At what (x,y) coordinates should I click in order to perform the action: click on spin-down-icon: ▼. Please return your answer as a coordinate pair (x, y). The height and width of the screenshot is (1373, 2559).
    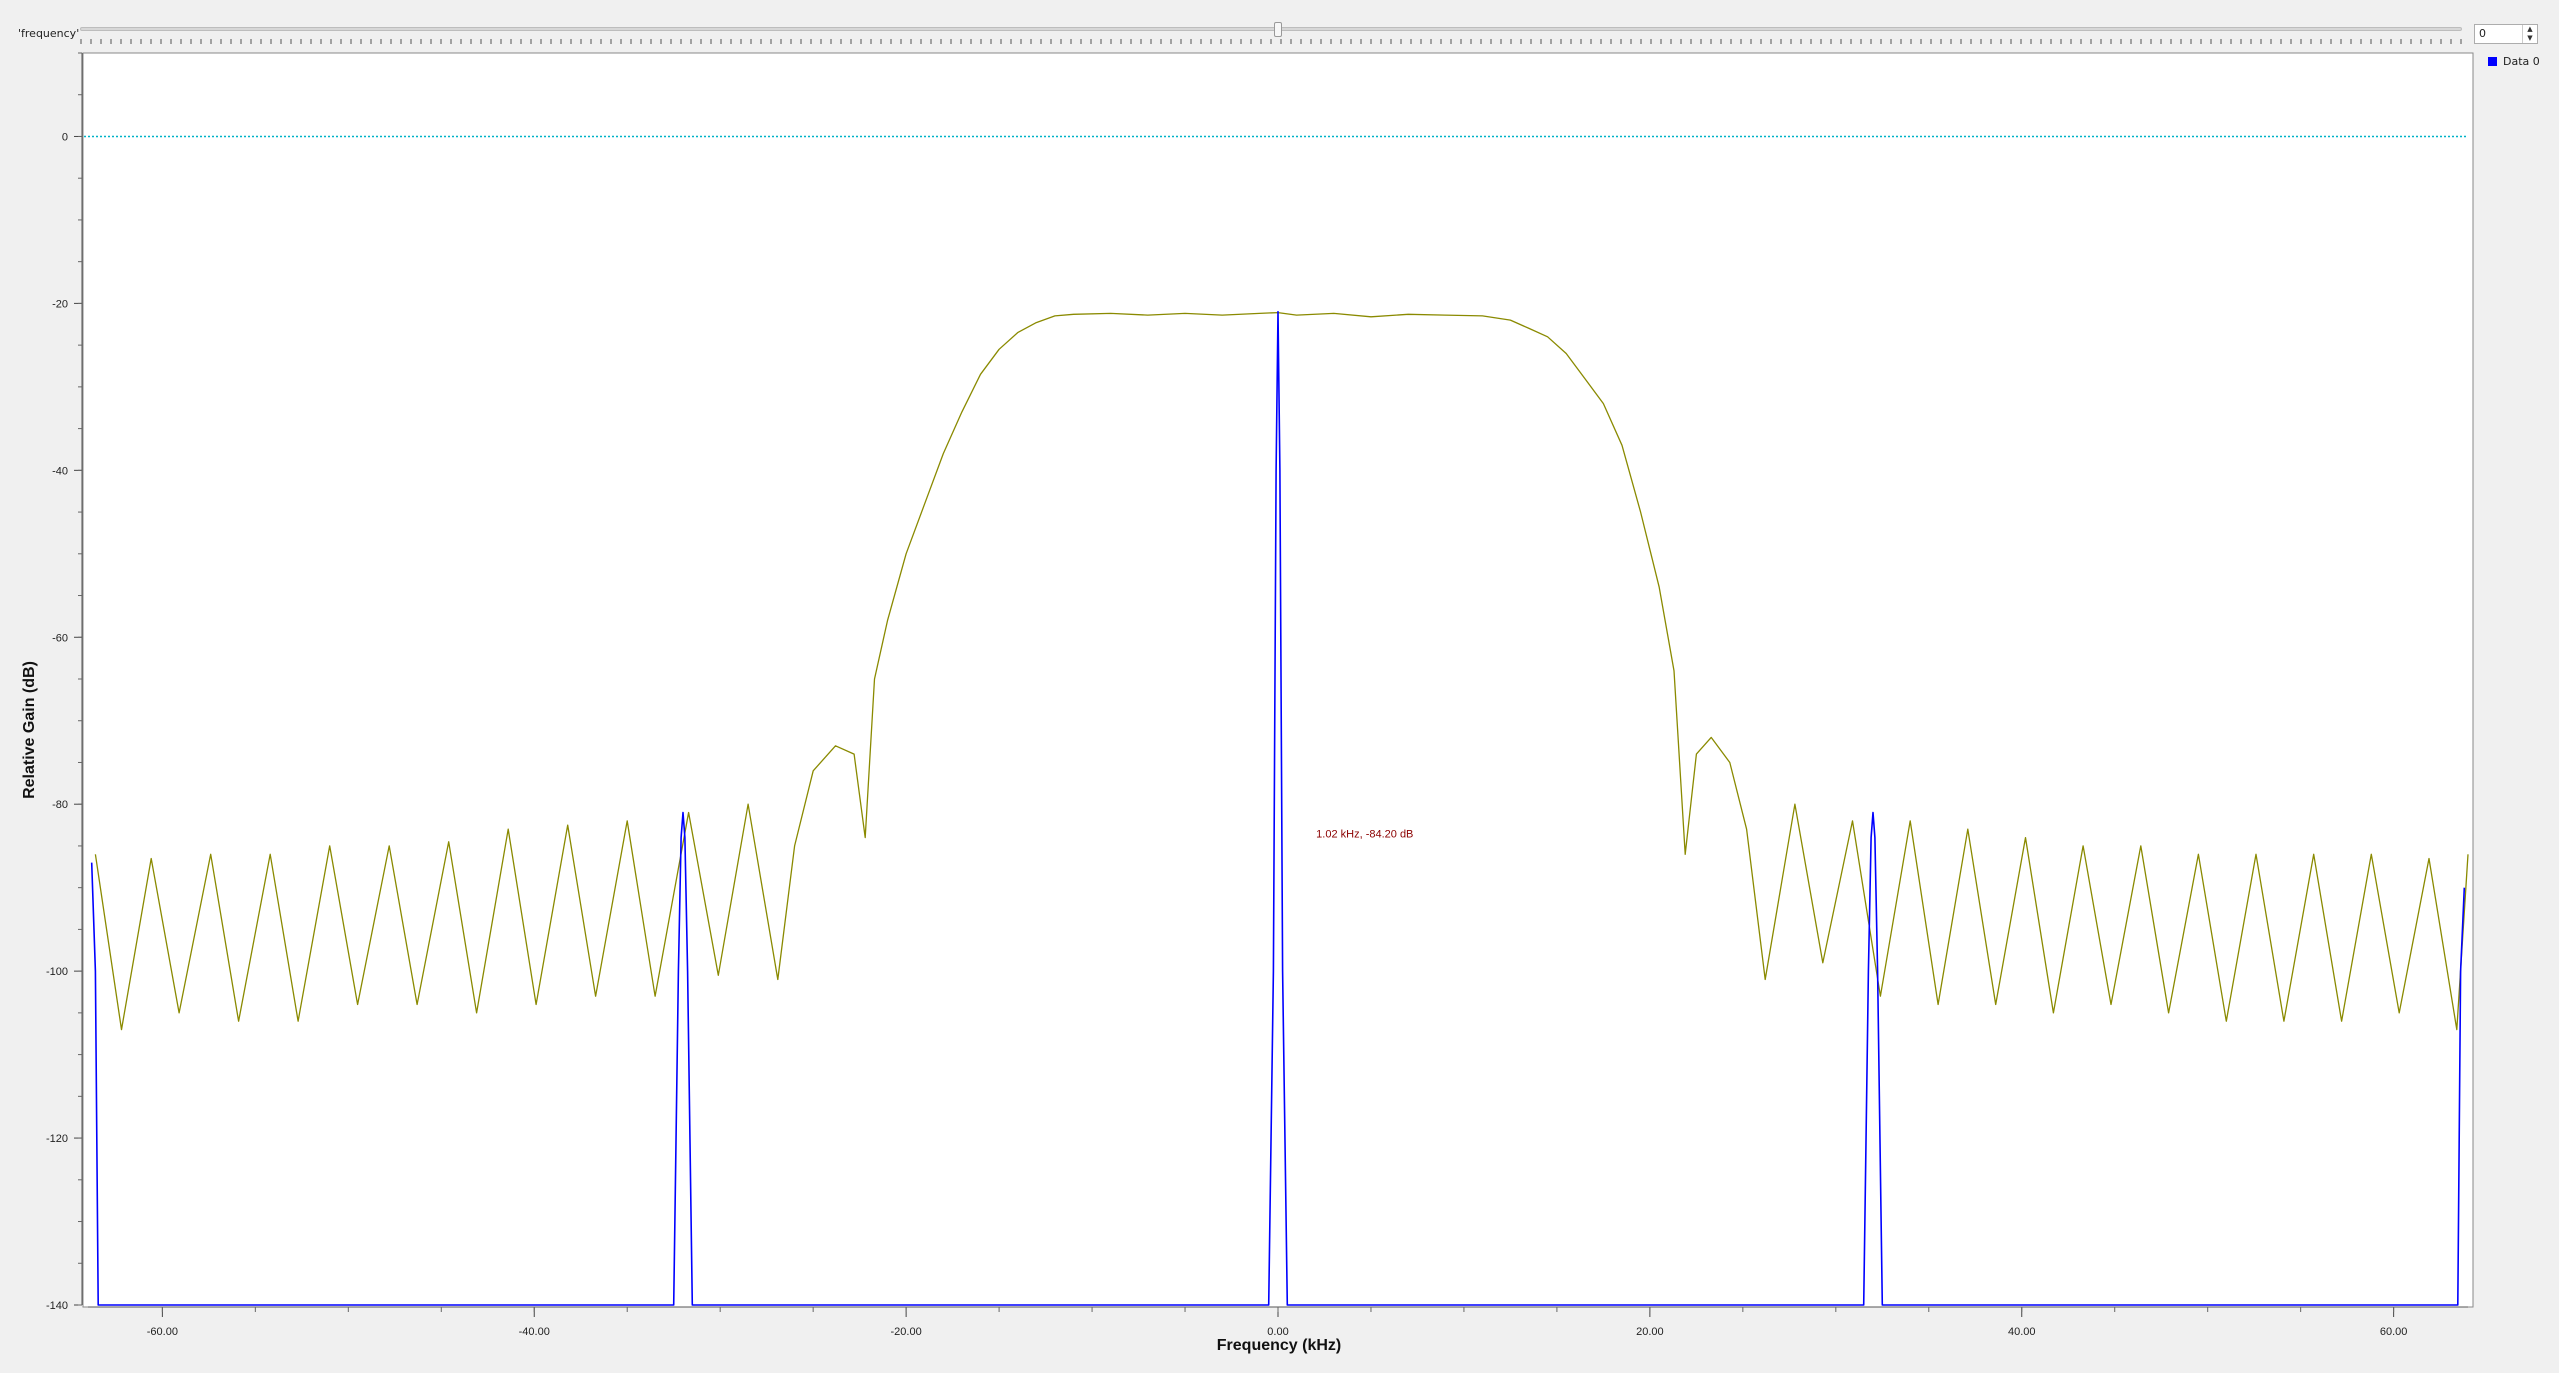
    Looking at the image, I should click on (2530, 38).